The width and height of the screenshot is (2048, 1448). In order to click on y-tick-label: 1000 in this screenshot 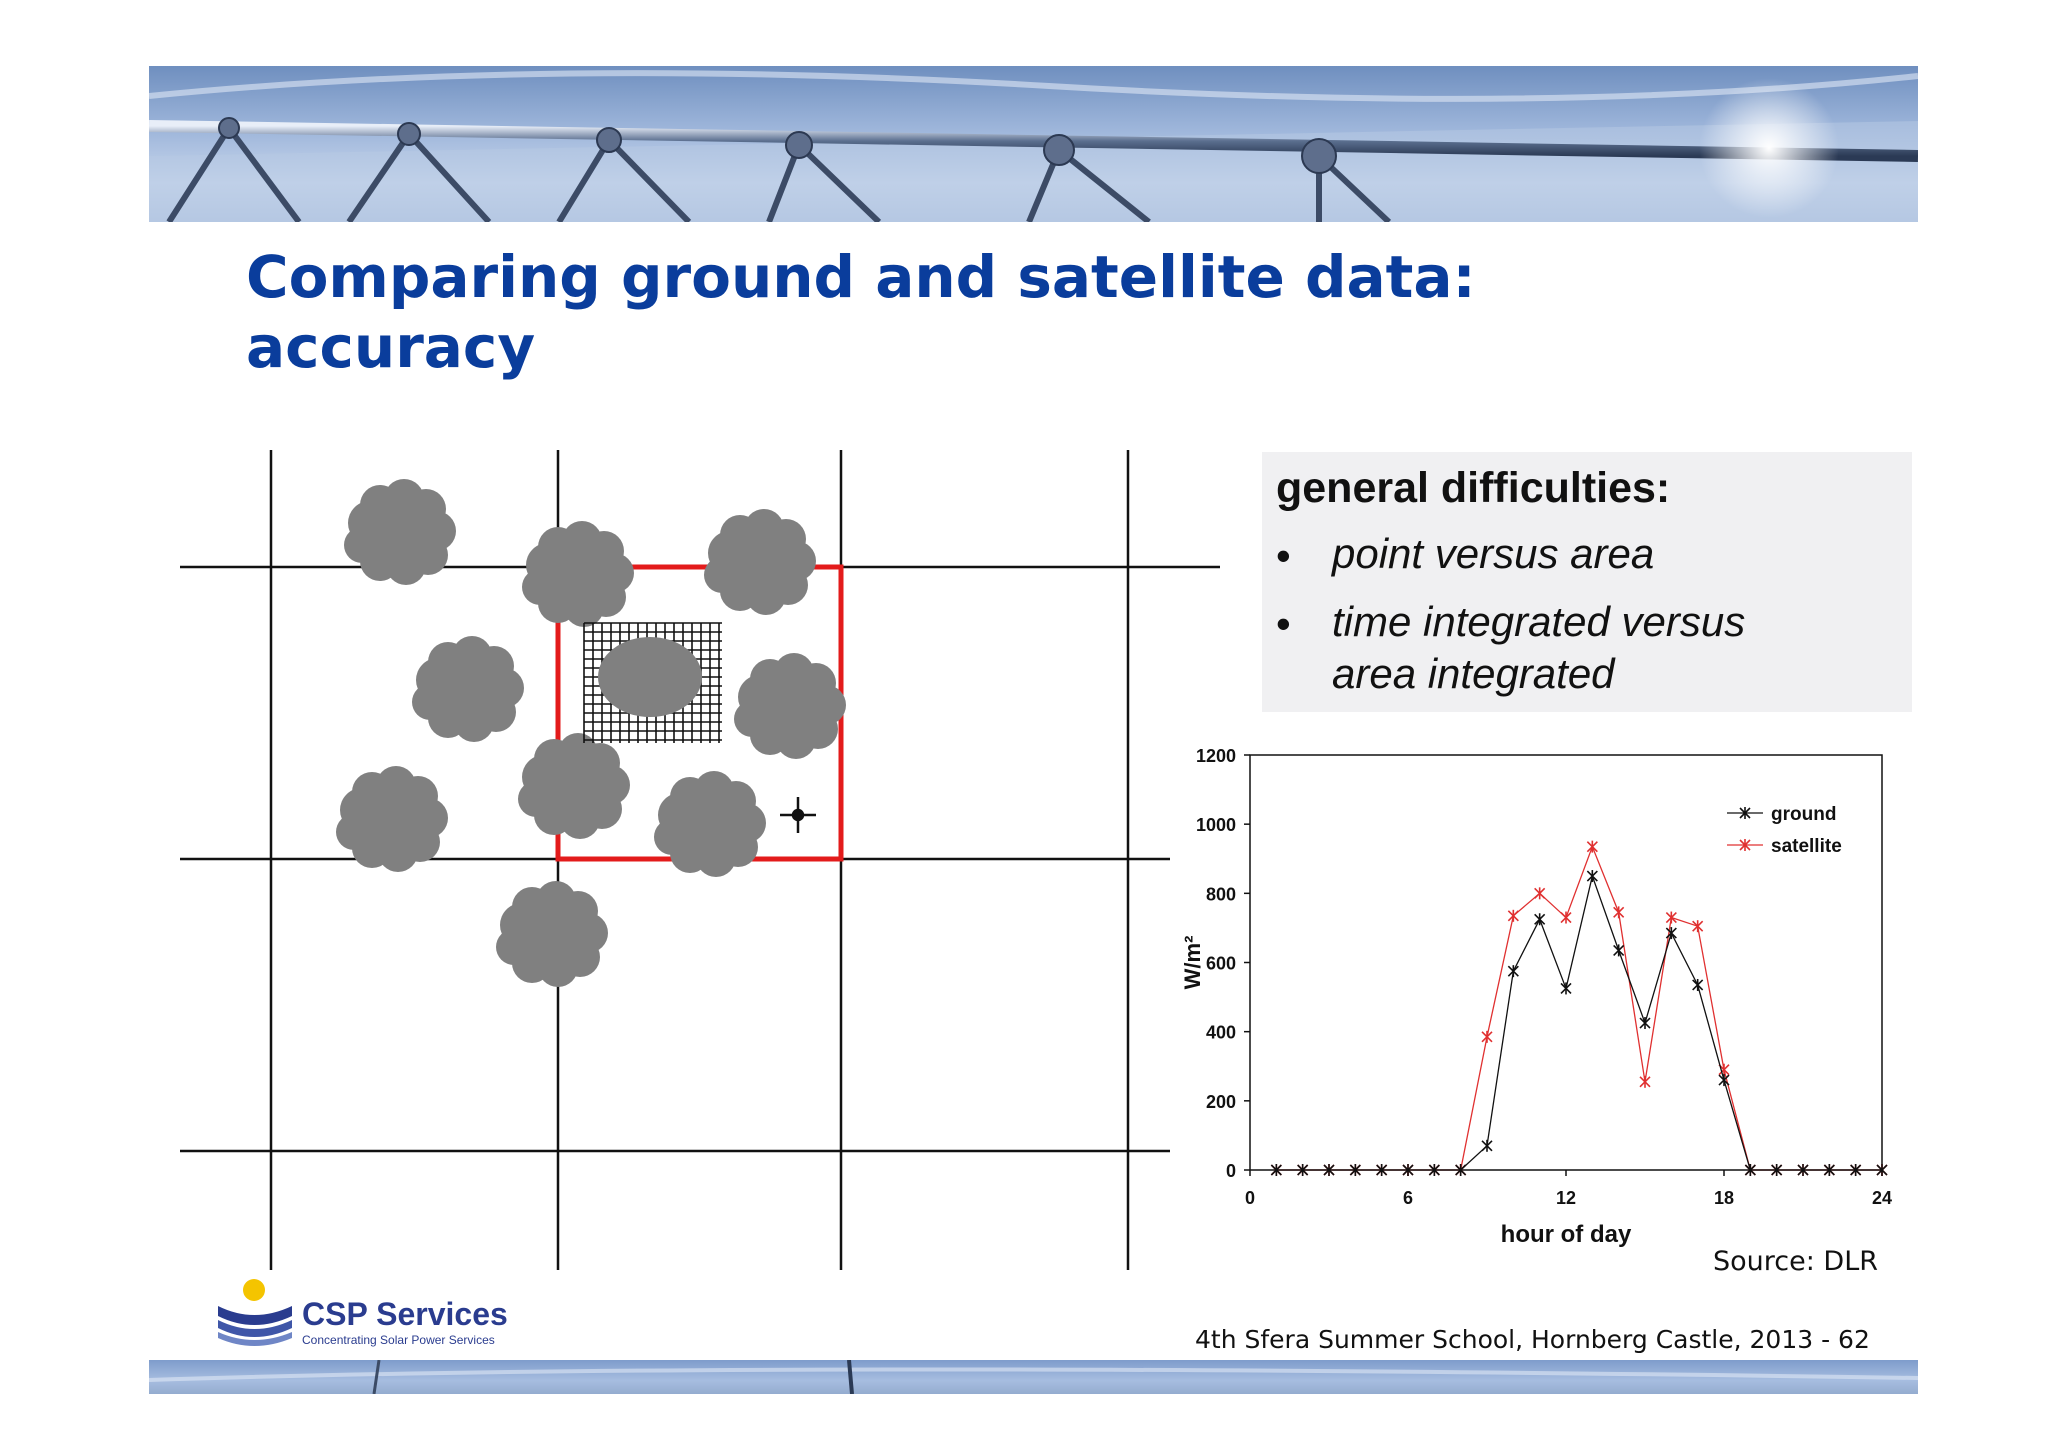, I will do `click(1216, 825)`.